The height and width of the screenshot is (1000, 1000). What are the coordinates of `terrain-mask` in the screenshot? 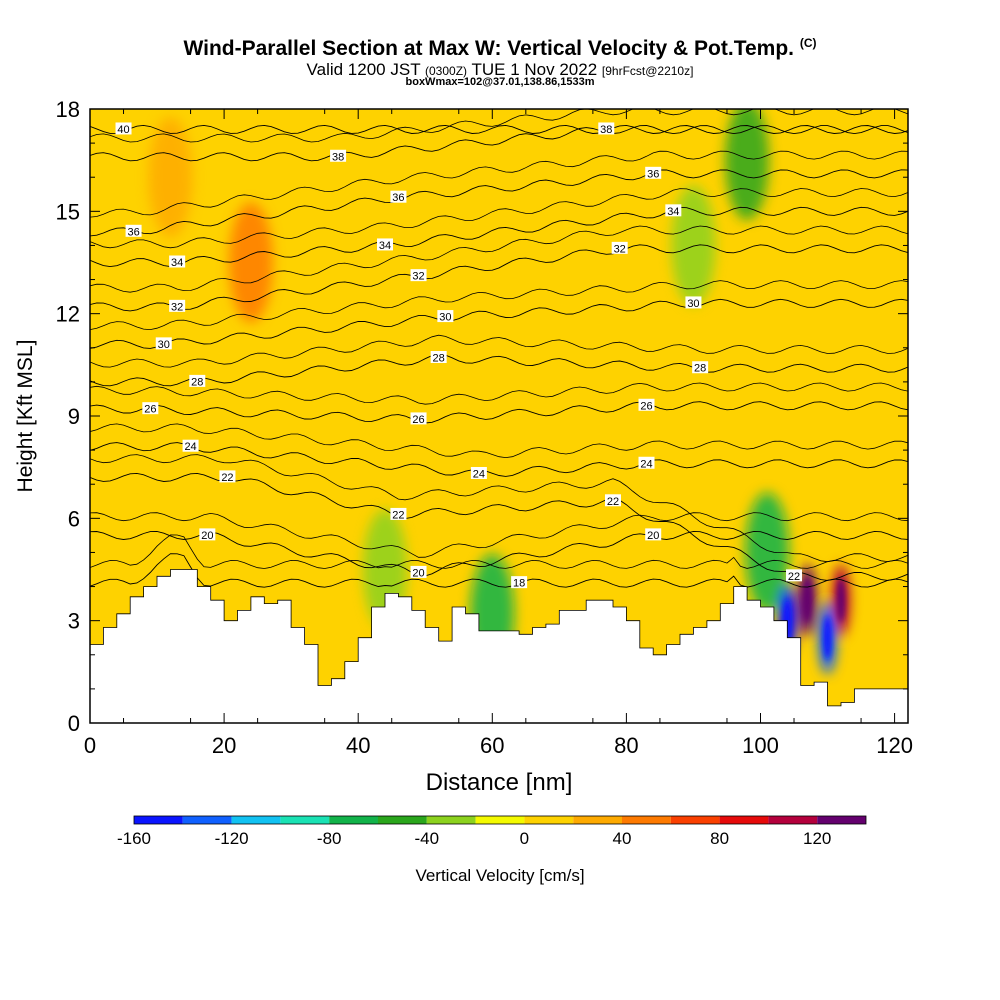 It's located at (499, 646).